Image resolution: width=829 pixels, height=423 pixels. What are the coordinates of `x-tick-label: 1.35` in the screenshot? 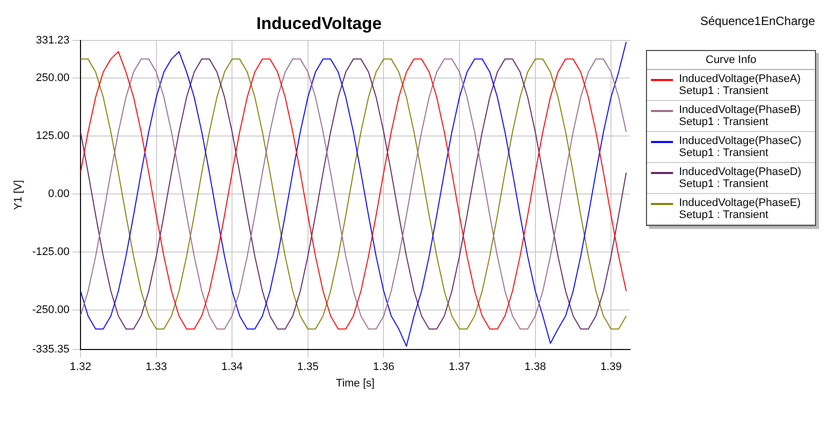 It's located at (308, 367).